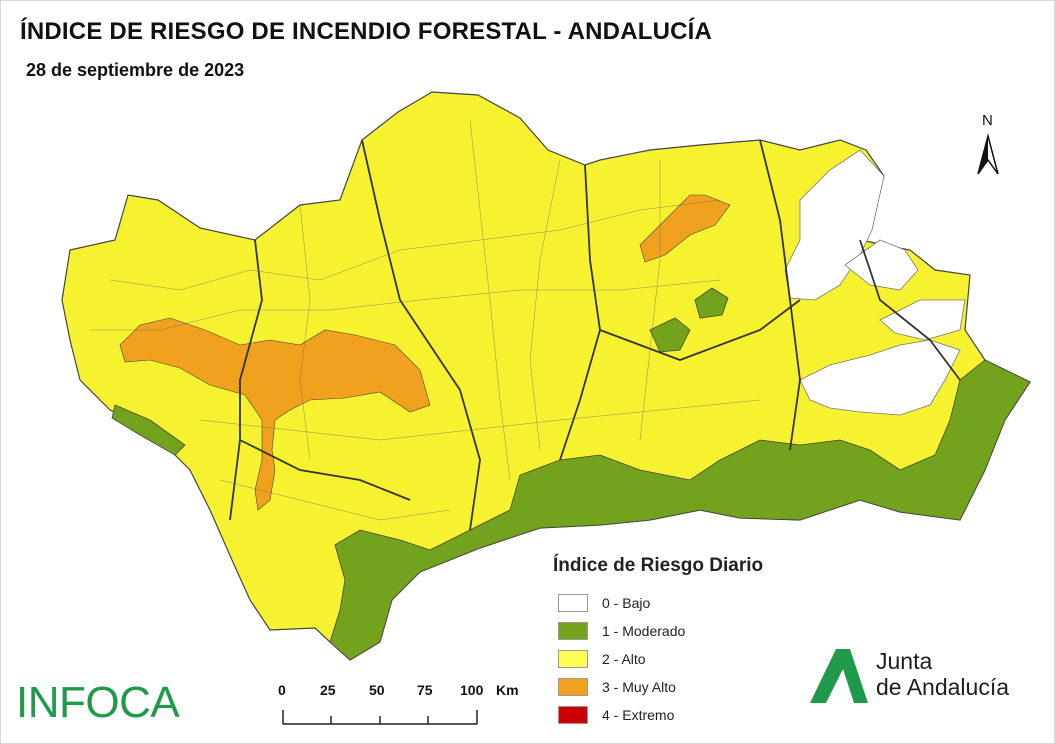 The height and width of the screenshot is (744, 1055). I want to click on legend-label: 2 - Alto, so click(624, 659).